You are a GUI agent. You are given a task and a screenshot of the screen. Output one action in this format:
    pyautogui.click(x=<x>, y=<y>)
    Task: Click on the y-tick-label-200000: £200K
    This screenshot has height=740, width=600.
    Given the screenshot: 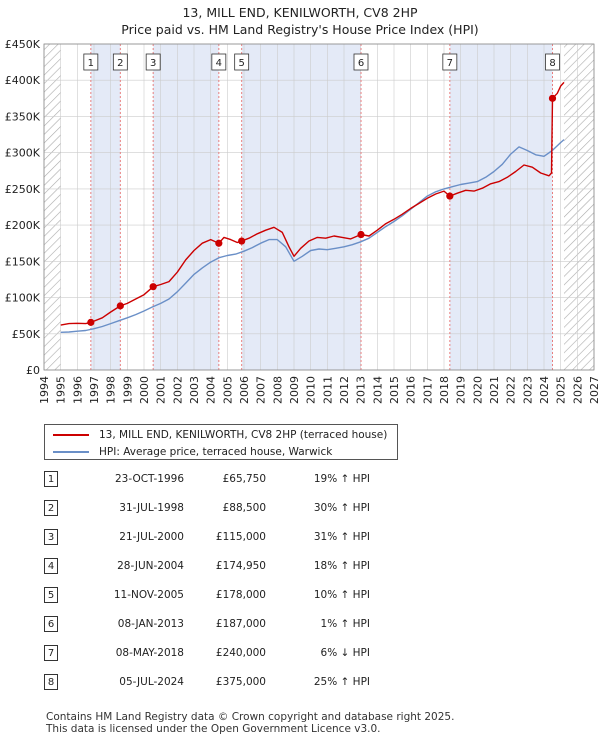 What is the action you would take?
    pyautogui.click(x=23, y=225)
    